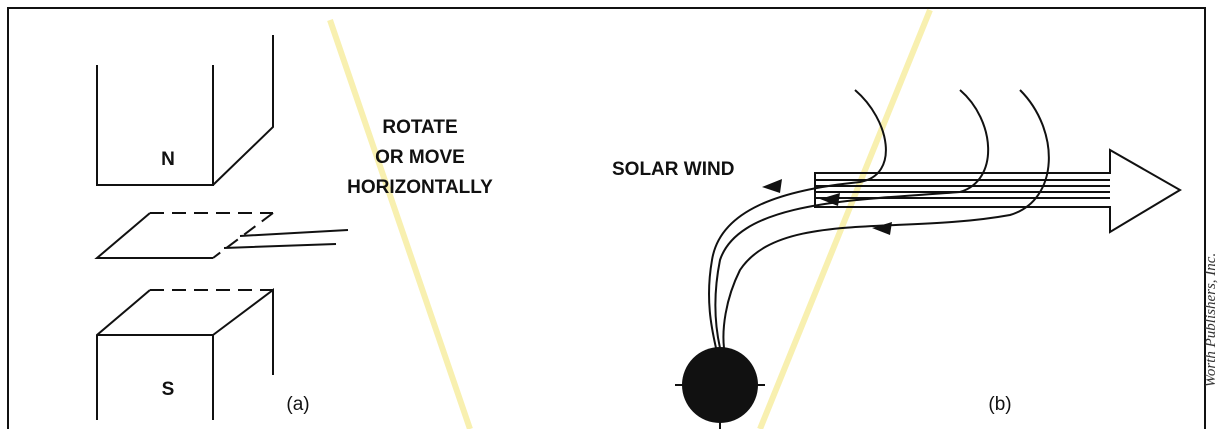  I want to click on solar-wind-label: SOLAR WIND, so click(673, 169).